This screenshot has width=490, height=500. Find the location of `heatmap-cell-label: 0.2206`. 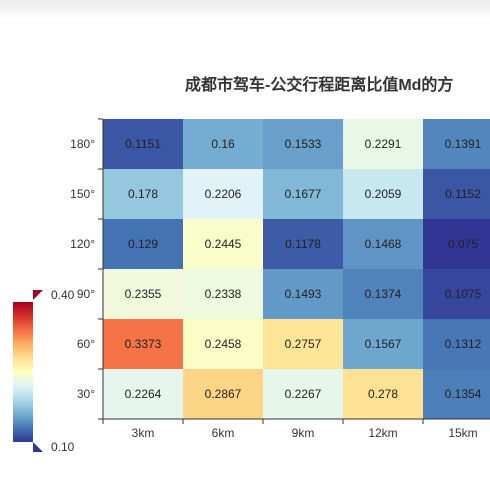

heatmap-cell-label: 0.2206 is located at coordinates (223, 194).